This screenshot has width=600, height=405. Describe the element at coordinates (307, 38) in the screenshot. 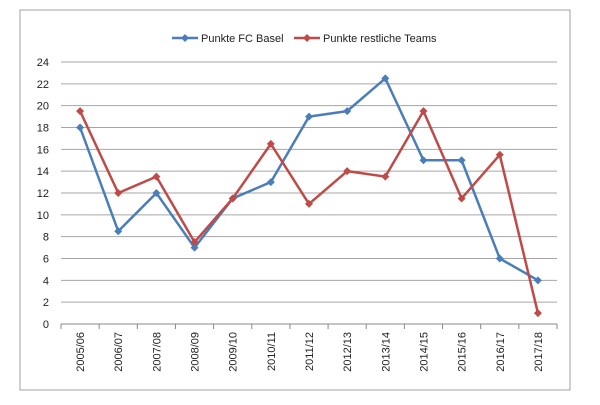

I see `legend-marker-restliche-teams` at that location.